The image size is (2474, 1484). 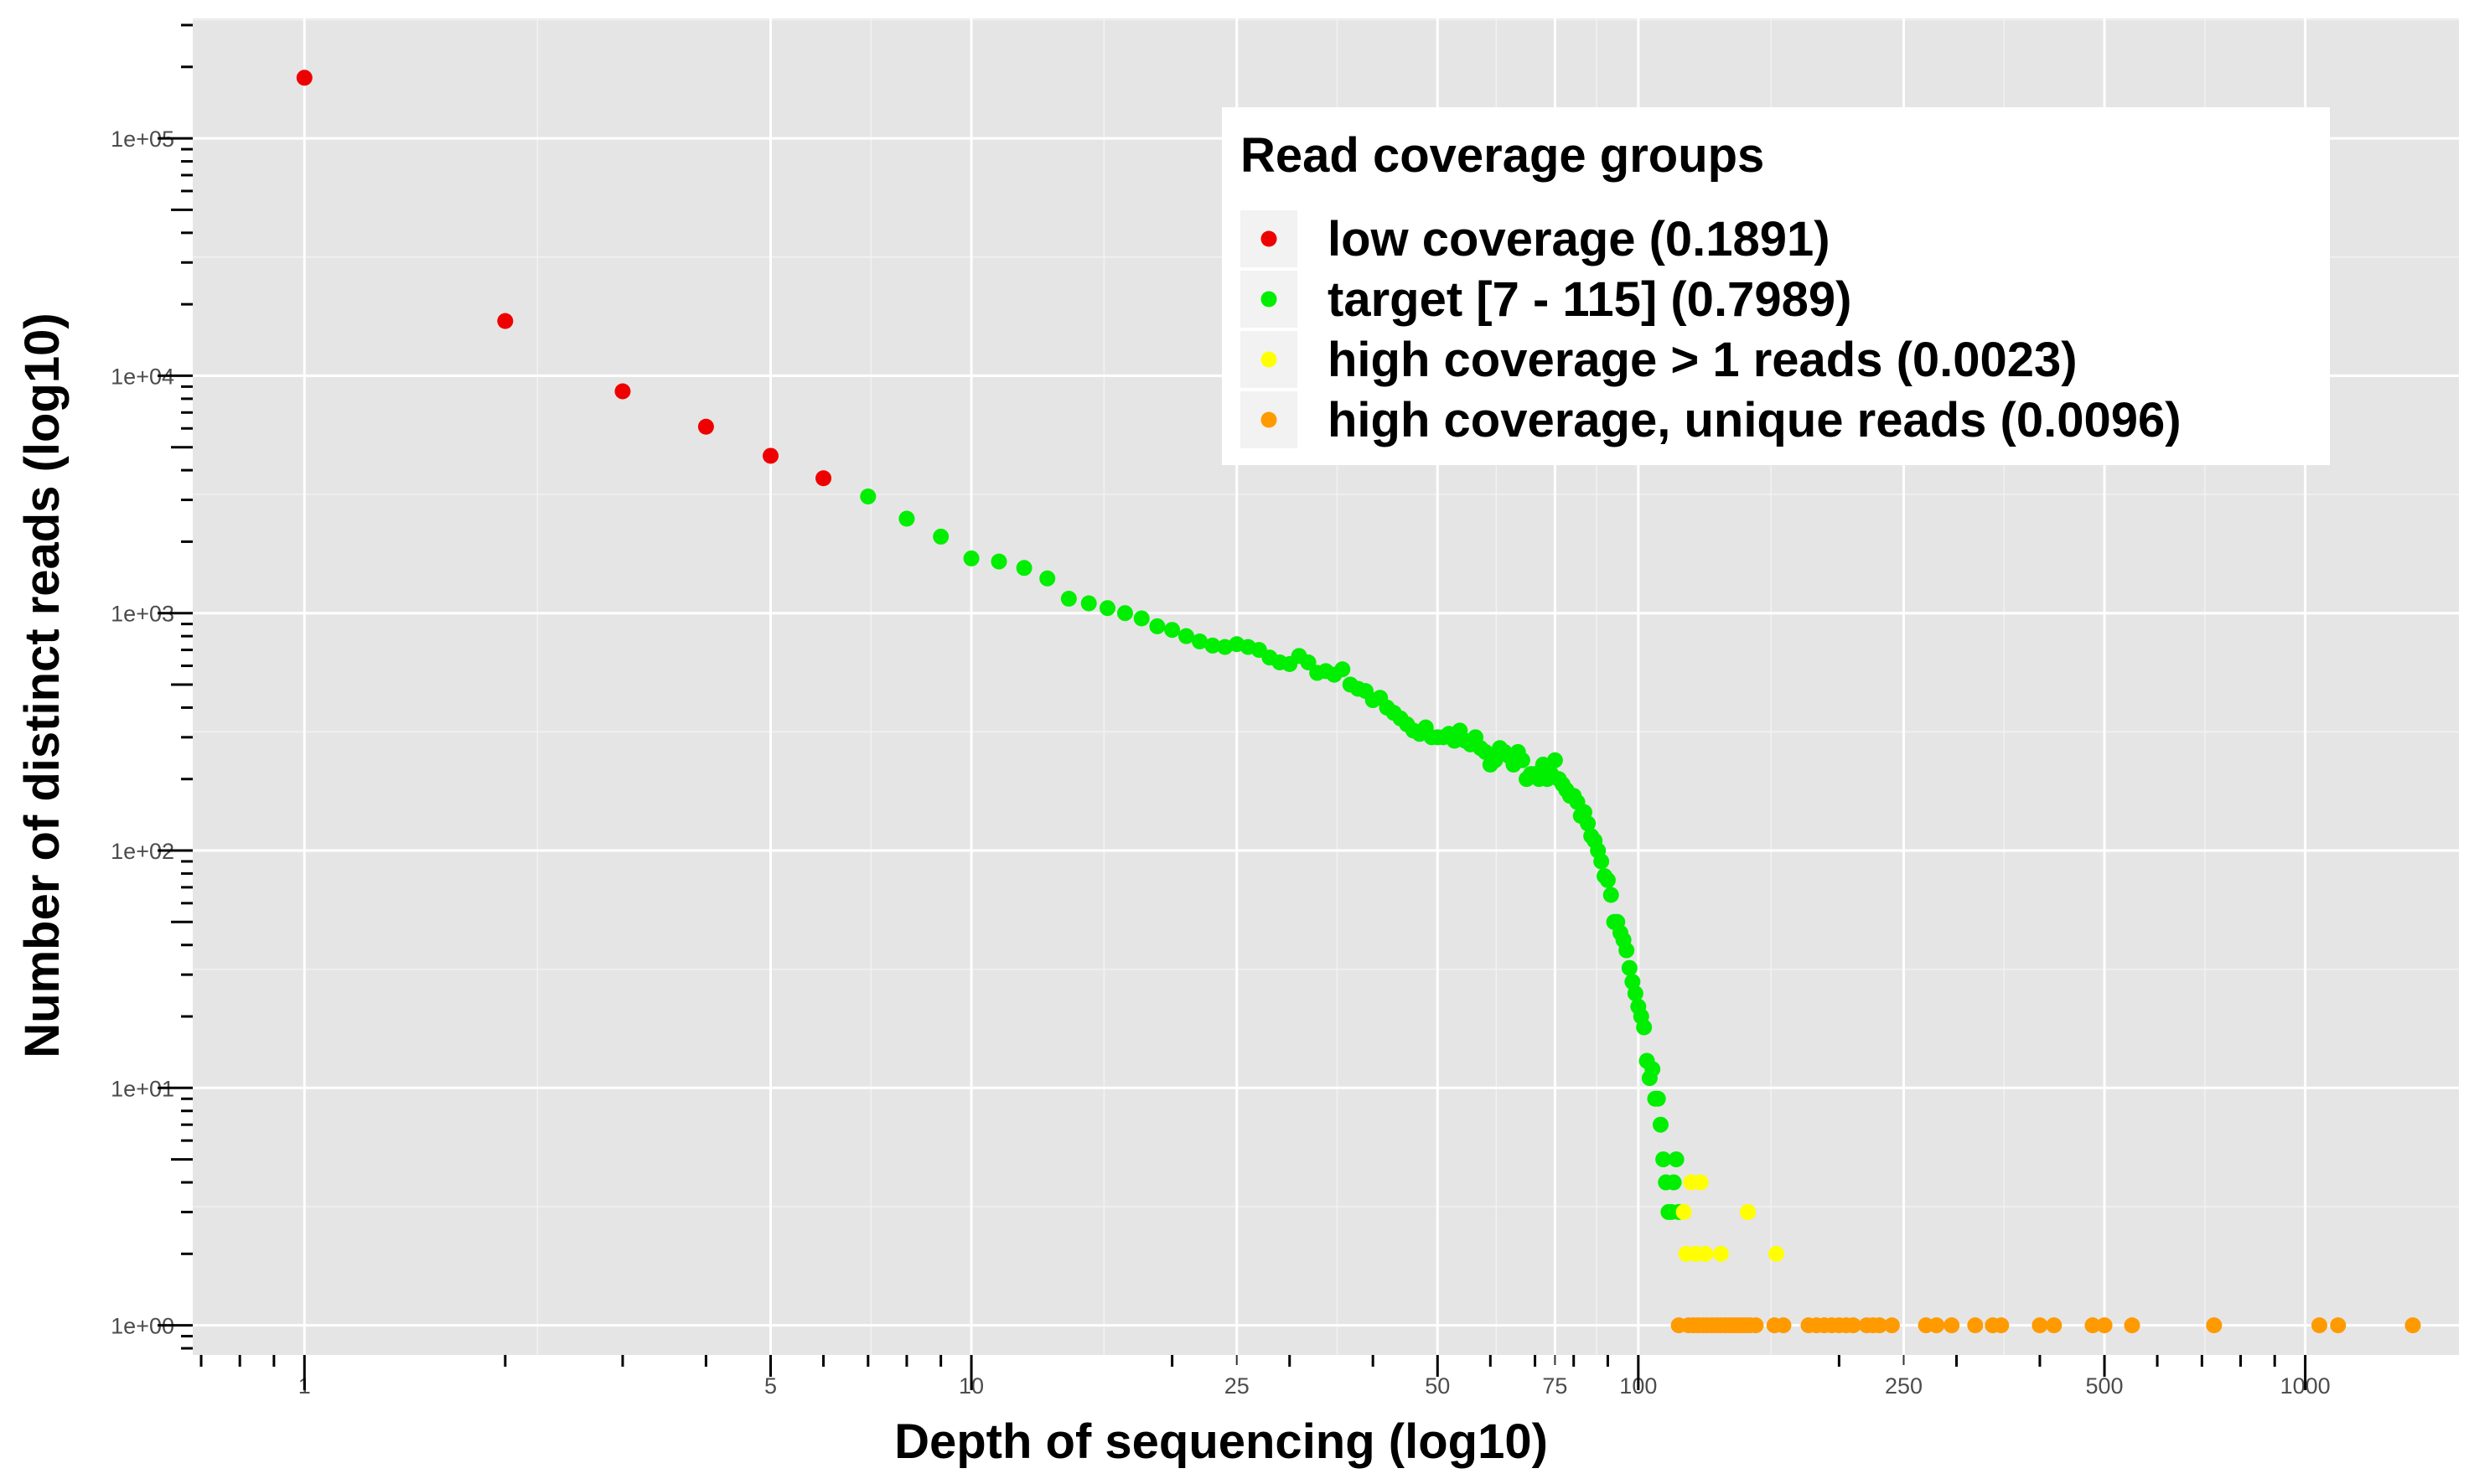 I want to click on x-tick-label: 50, so click(x=1437, y=1386).